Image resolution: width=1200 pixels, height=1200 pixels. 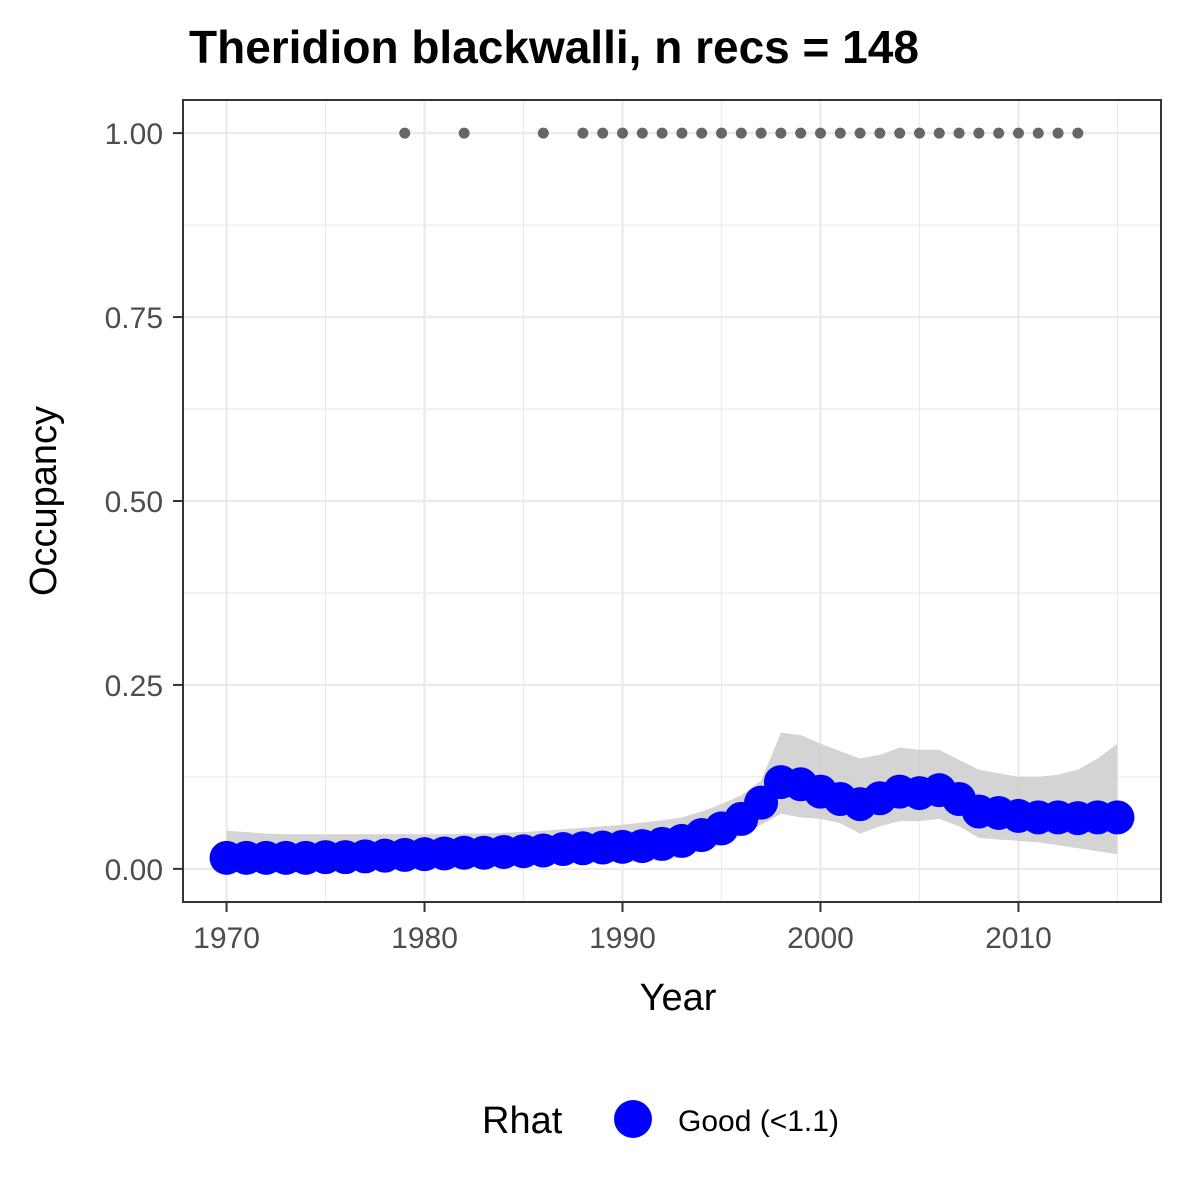 I want to click on x-tick-label: 1970, so click(x=226, y=938).